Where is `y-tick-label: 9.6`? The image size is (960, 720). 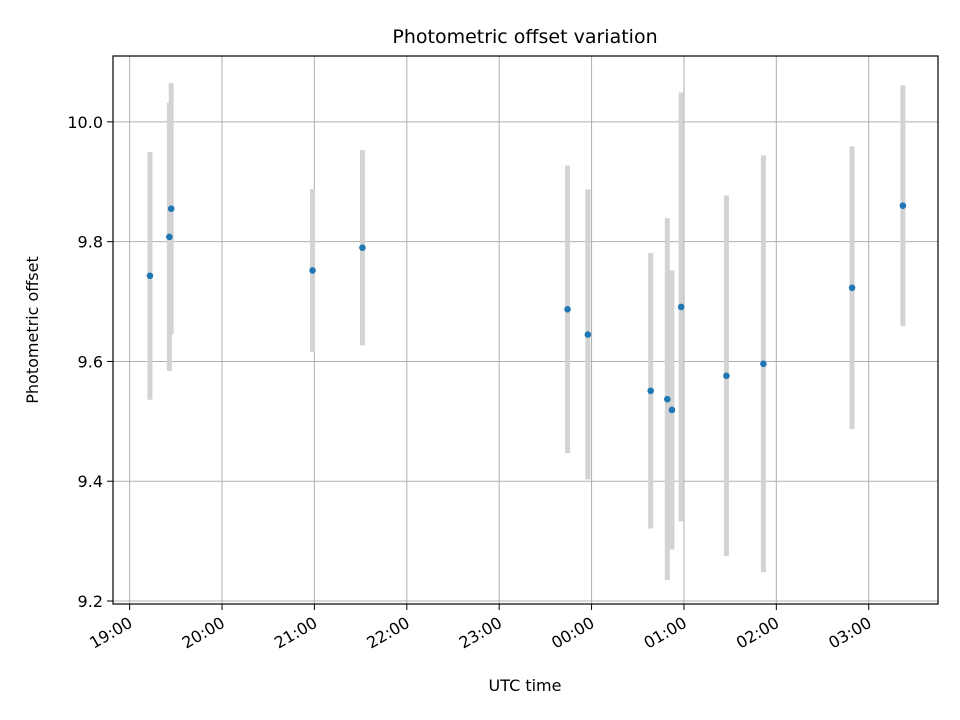
y-tick-label: 9.6 is located at coordinates (90, 361).